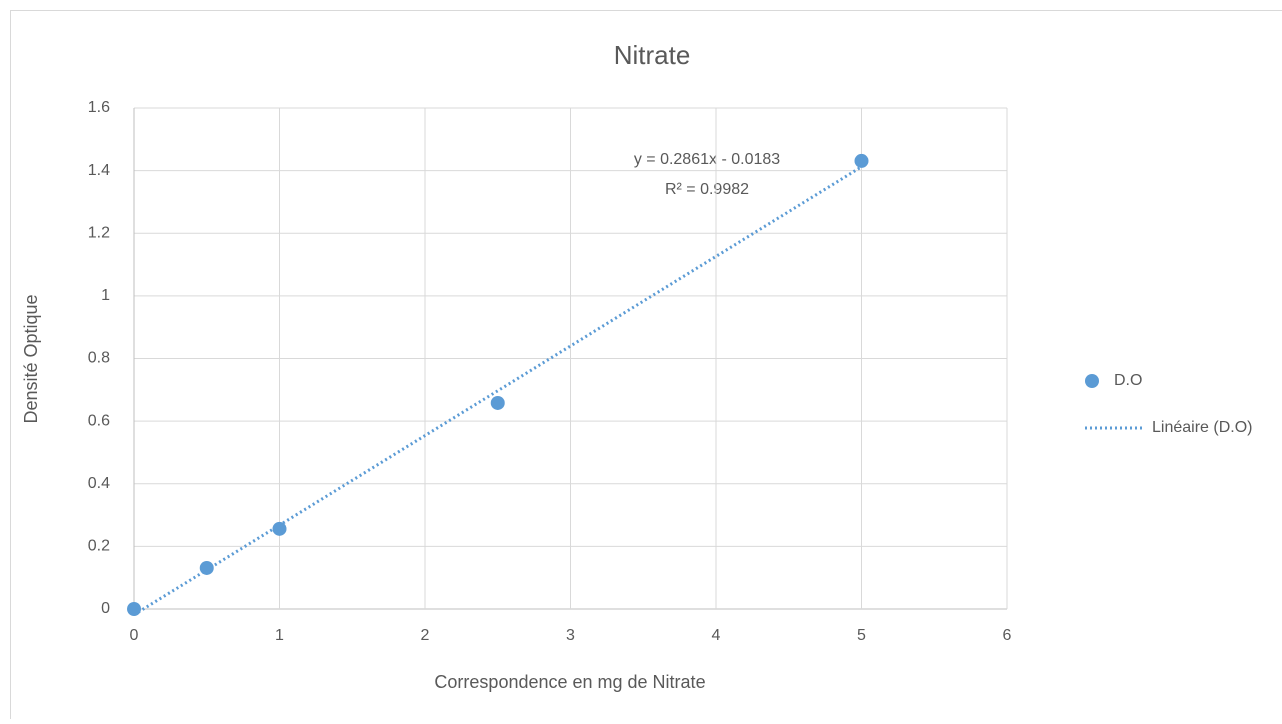  Describe the element at coordinates (99, 420) in the screenshot. I see `y-tick-label: 0.6` at that location.